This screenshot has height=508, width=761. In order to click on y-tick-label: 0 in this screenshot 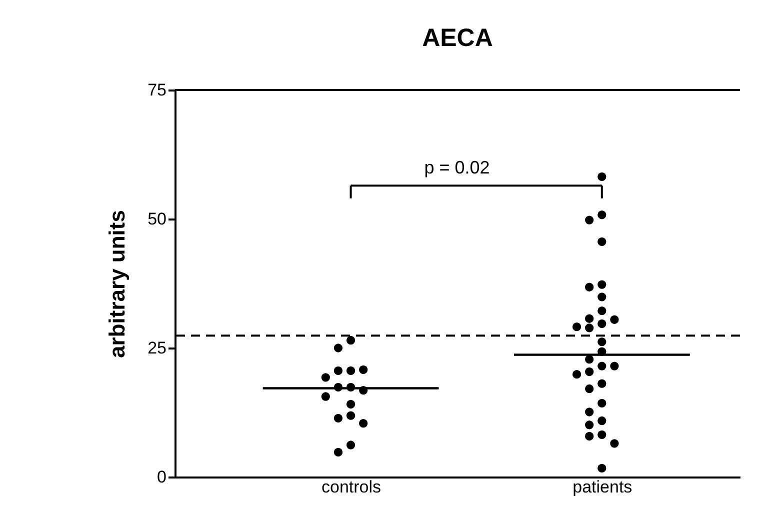, I will do `click(161, 477)`.